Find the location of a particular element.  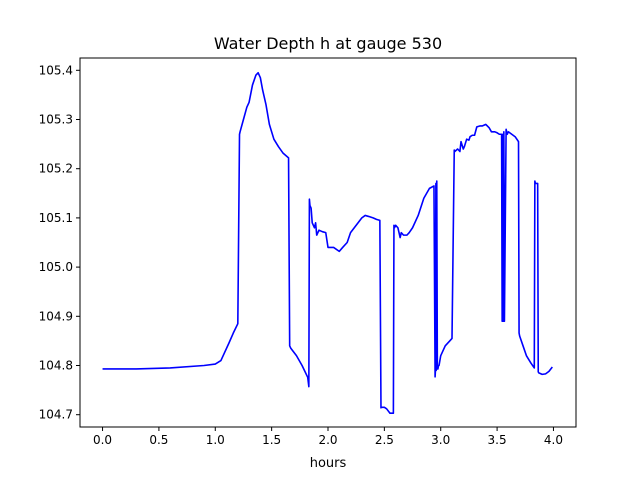

x-tick-label: 3.0 is located at coordinates (440, 440).